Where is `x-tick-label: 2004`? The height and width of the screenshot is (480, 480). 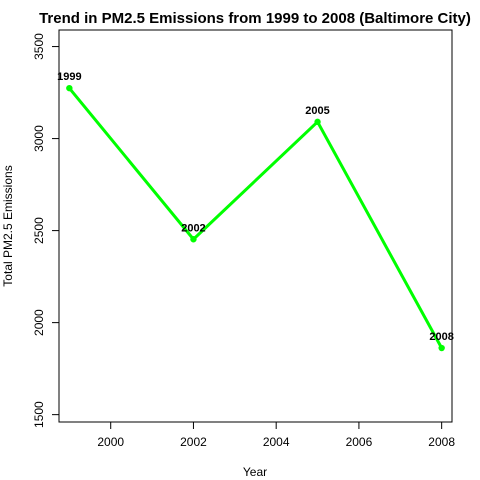
x-tick-label: 2004 is located at coordinates (276, 442).